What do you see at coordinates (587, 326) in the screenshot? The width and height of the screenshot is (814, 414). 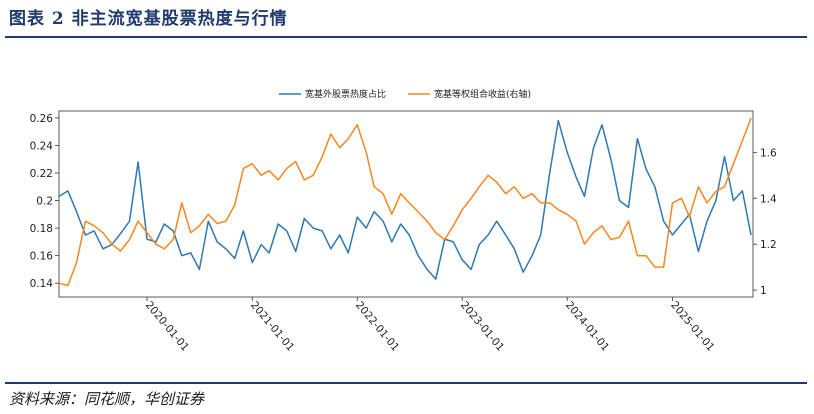 I see `x-axis-tick-label: 2024-01-01` at bounding box center [587, 326].